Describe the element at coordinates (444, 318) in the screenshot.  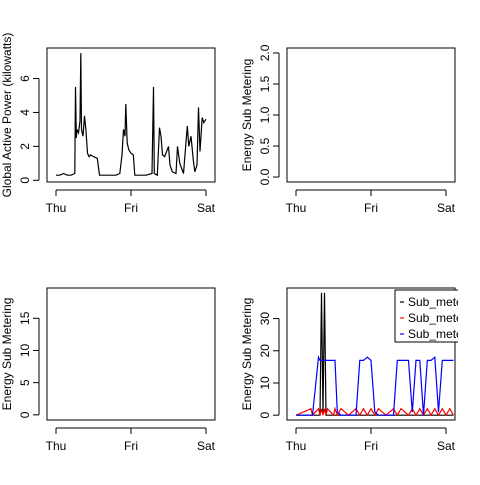
I see `legend-label: Sub_metering_2` at that location.